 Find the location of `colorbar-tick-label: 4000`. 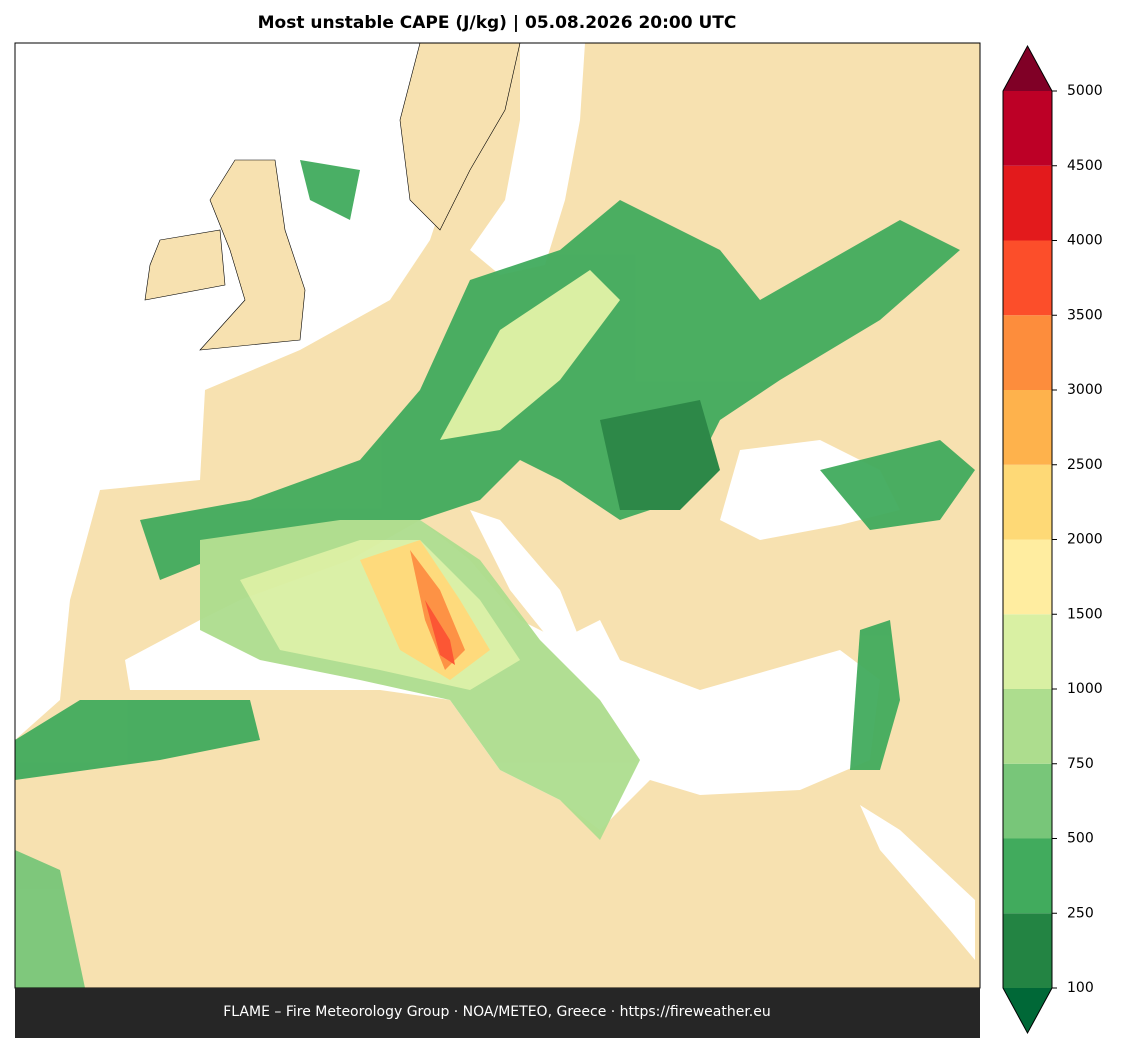

colorbar-tick-label: 4000 is located at coordinates (1085, 241).